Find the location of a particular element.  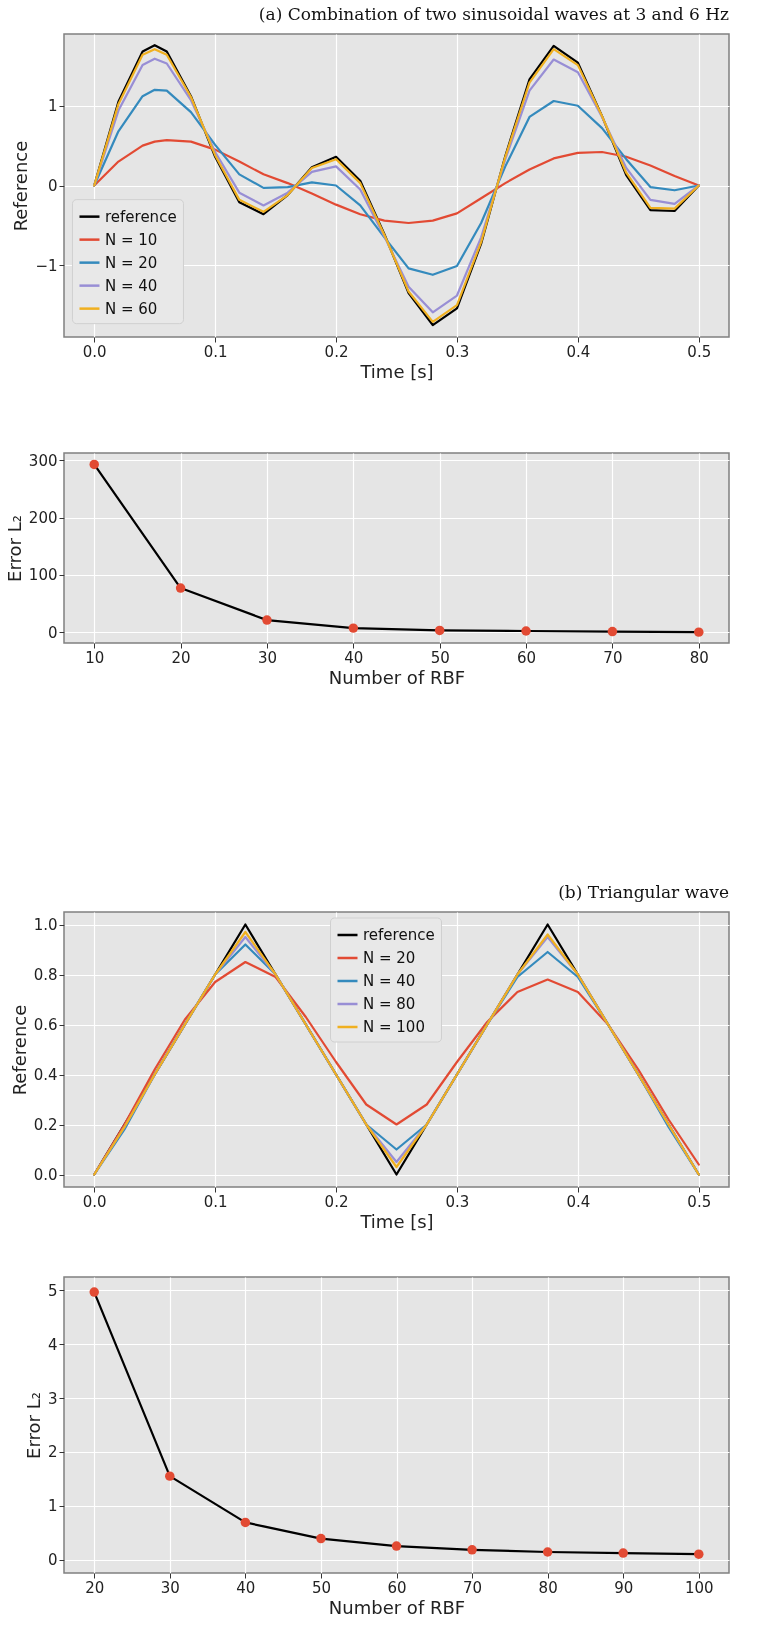

chart-title: (b) Triangular wave is located at coordinates (643, 892).